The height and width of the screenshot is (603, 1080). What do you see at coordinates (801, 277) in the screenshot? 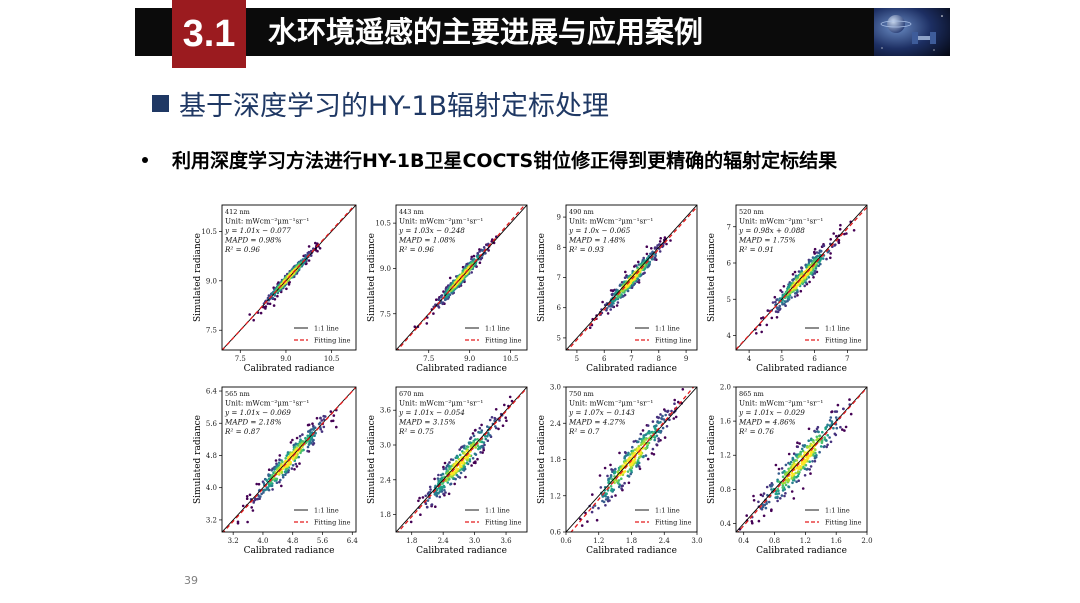
I see `one-to-one-line` at bounding box center [801, 277].